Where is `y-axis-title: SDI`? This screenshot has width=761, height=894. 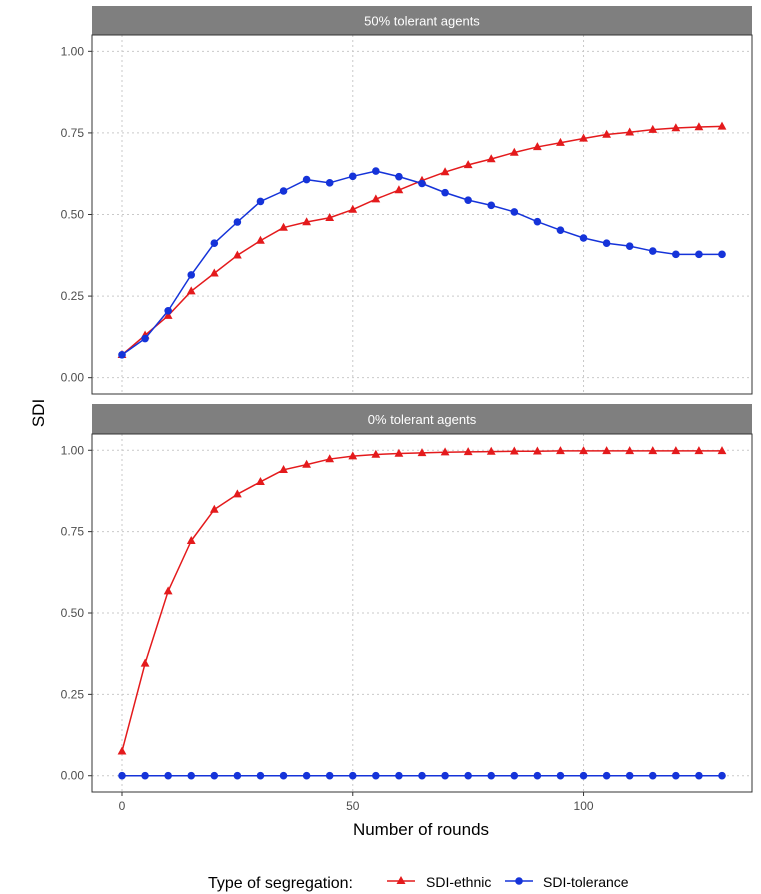 y-axis-title: SDI is located at coordinates (38, 413).